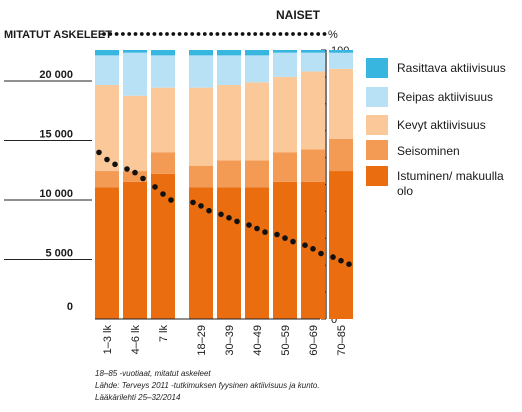 This screenshot has width=522, height=412. I want to click on right-tick-label: 0, so click(334, 320).